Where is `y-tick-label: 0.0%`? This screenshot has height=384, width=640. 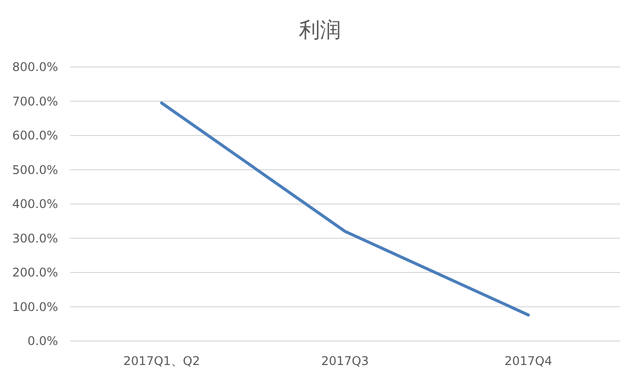
y-tick-label: 0.0% is located at coordinates (43, 341).